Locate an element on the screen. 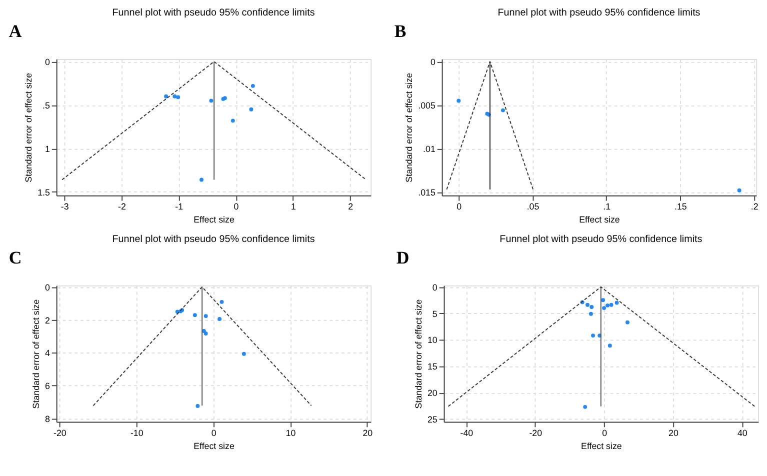 This screenshot has width=767, height=476. x-tick-label: 1 is located at coordinates (293, 207).